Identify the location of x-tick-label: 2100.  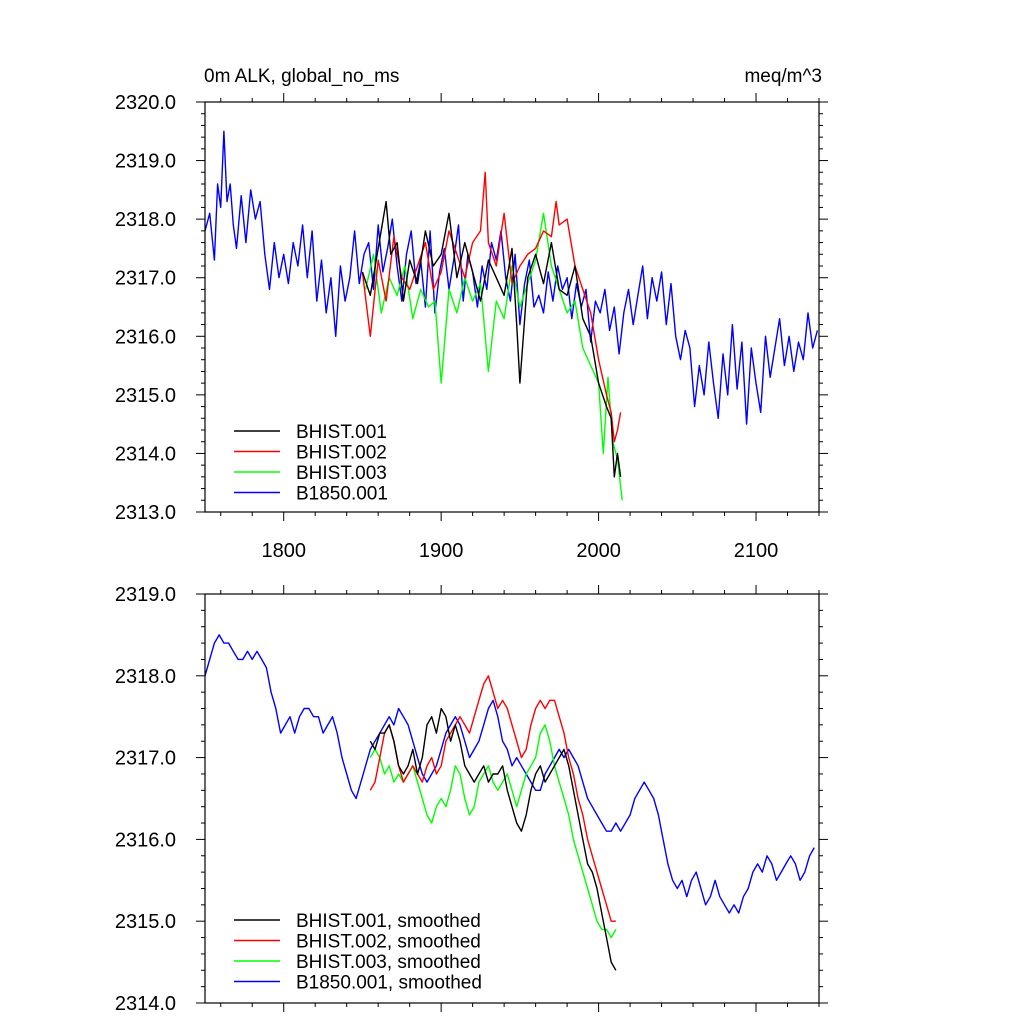
(756, 551).